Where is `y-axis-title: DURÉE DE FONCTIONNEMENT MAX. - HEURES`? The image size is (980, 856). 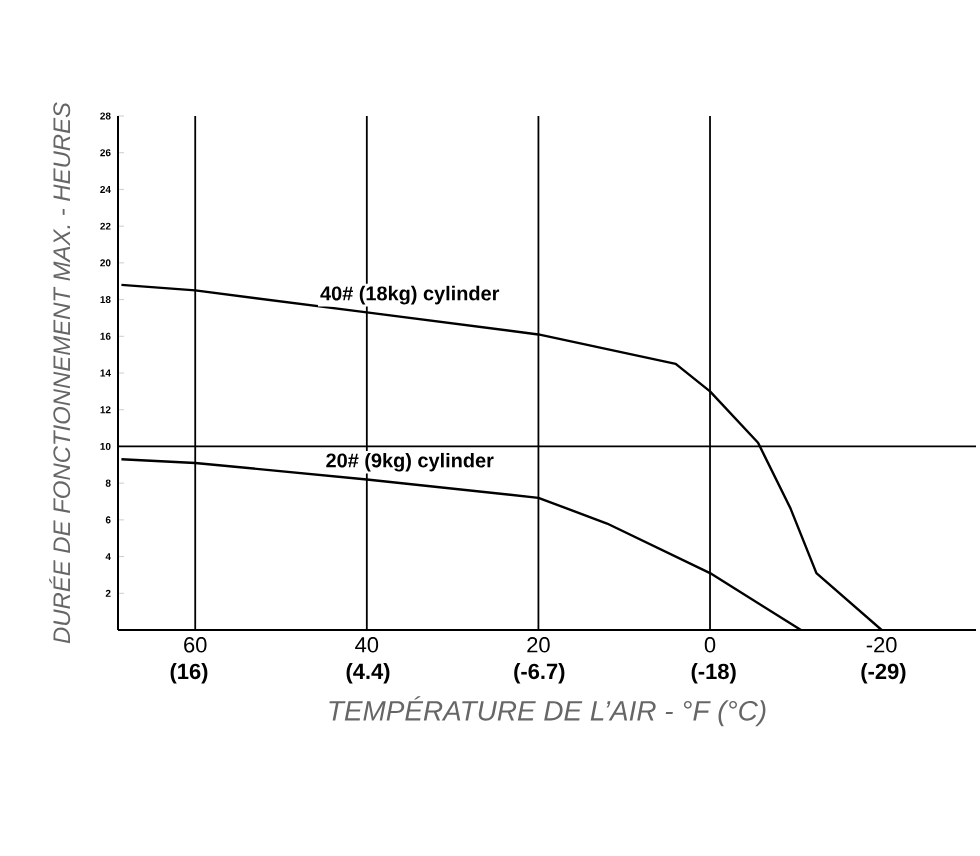 y-axis-title: DURÉE DE FONCTIONNEMENT MAX. - HEURES is located at coordinates (60, 373).